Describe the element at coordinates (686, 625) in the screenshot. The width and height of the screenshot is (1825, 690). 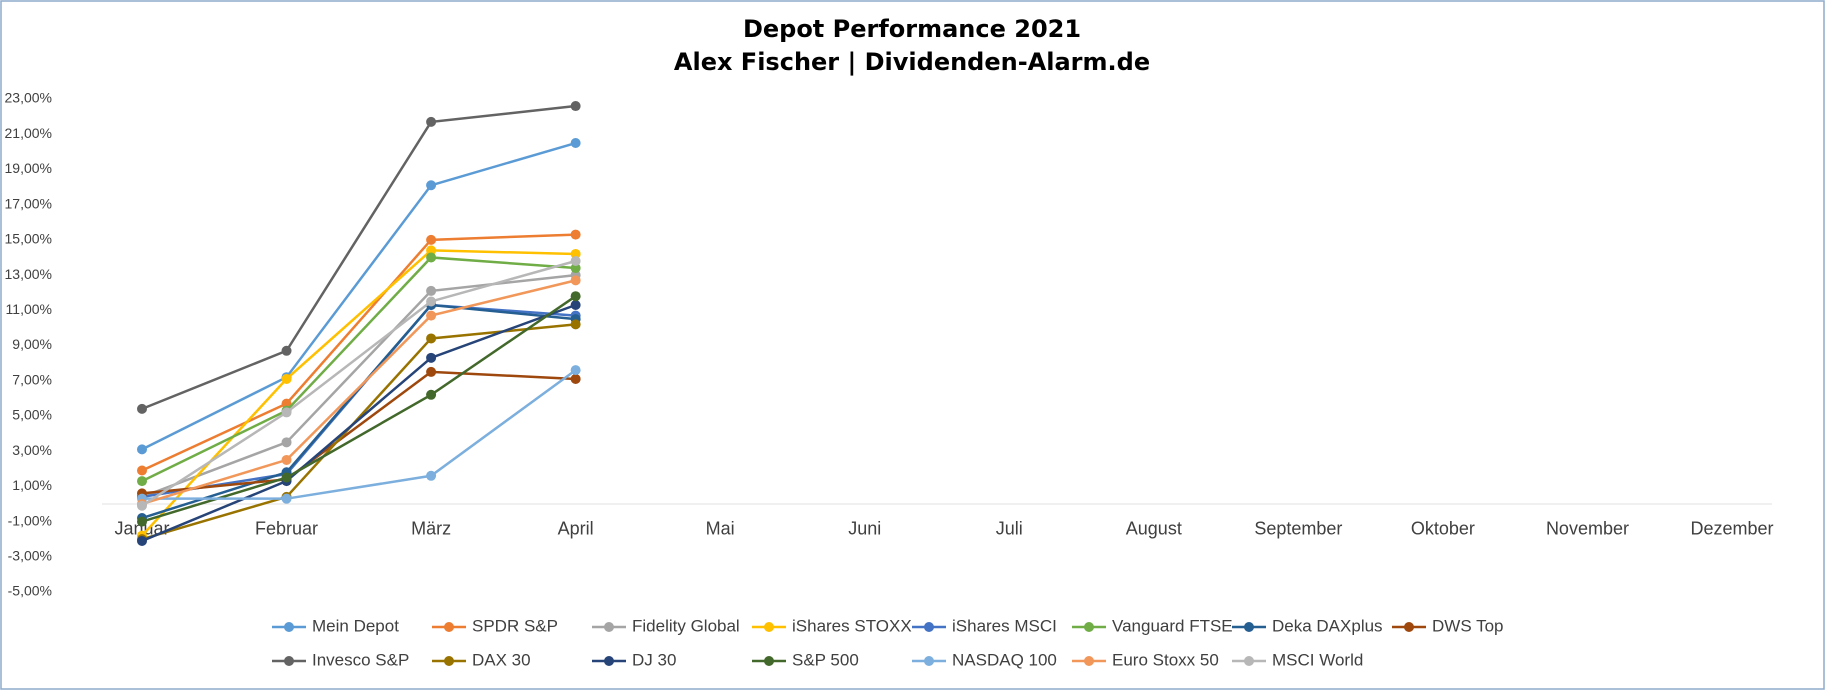
I see `legend-label: Fidelity Global` at that location.